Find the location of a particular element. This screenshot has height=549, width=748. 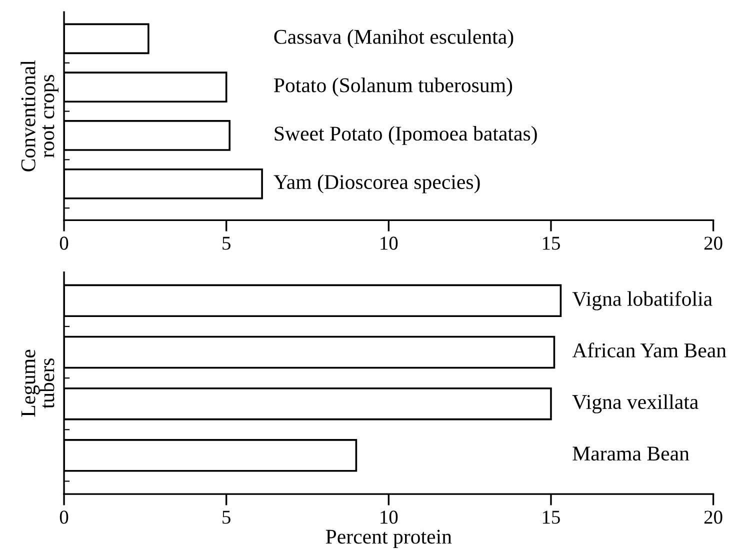

category-label: Vigna vexillata is located at coordinates (635, 404).